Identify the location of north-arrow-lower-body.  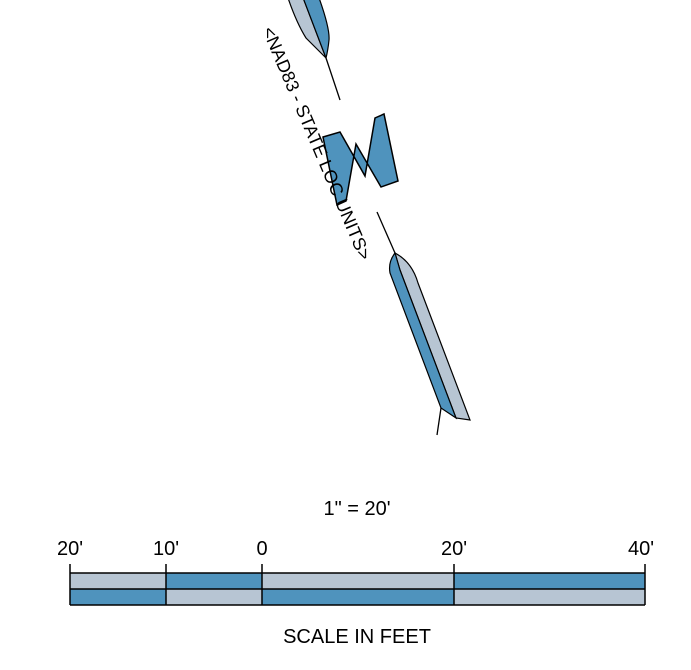
(423, 323).